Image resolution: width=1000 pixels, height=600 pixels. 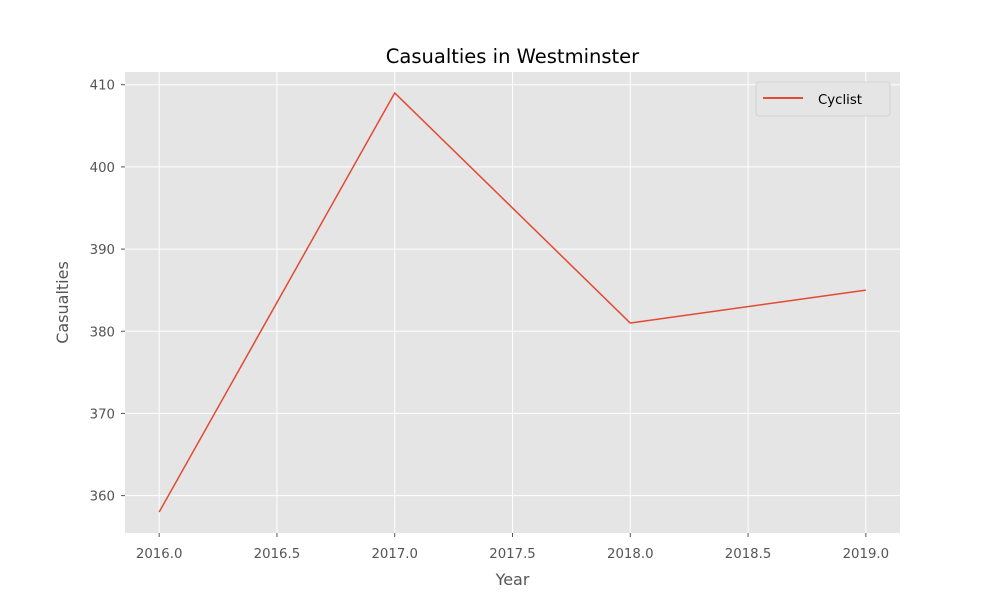 I want to click on x-tick-label: 2018.0, so click(x=630, y=554).